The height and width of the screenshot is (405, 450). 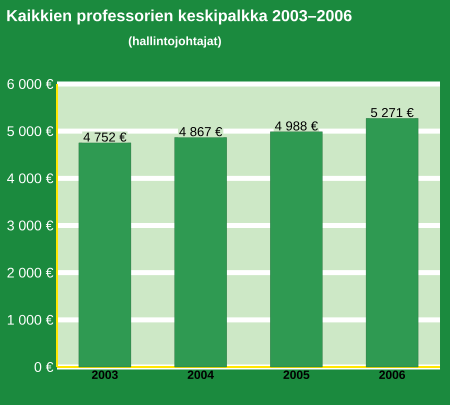 What do you see at coordinates (30, 131) in the screenshot?
I see `y-tick-label: 5 000 €` at bounding box center [30, 131].